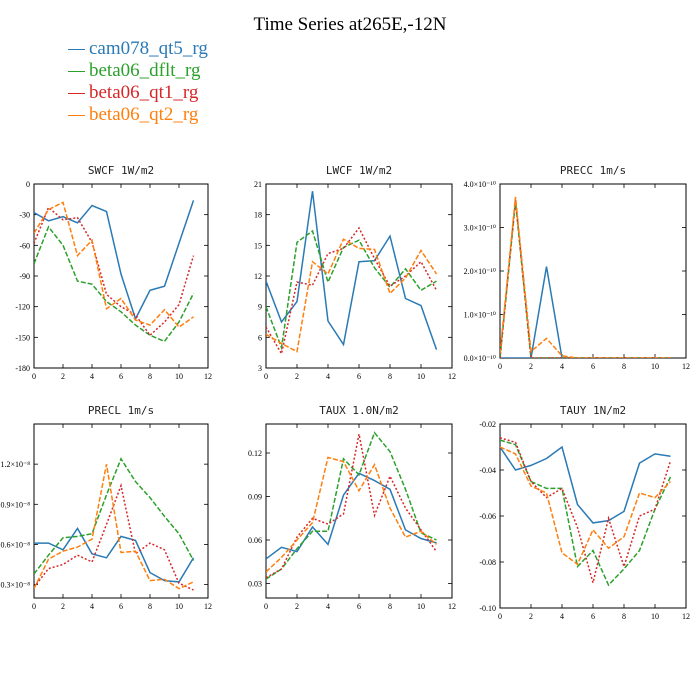 The image size is (700, 700). I want to click on y-tick-label: 18, so click(258, 215).